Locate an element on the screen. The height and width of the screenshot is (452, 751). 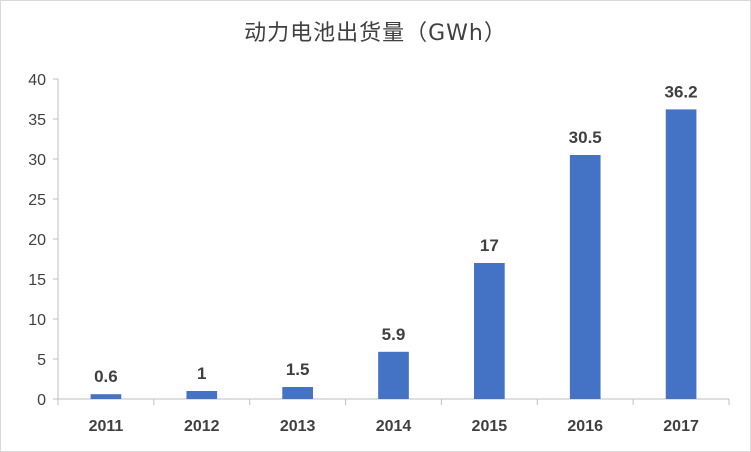
x-tick-label: 2011 is located at coordinates (106, 426).